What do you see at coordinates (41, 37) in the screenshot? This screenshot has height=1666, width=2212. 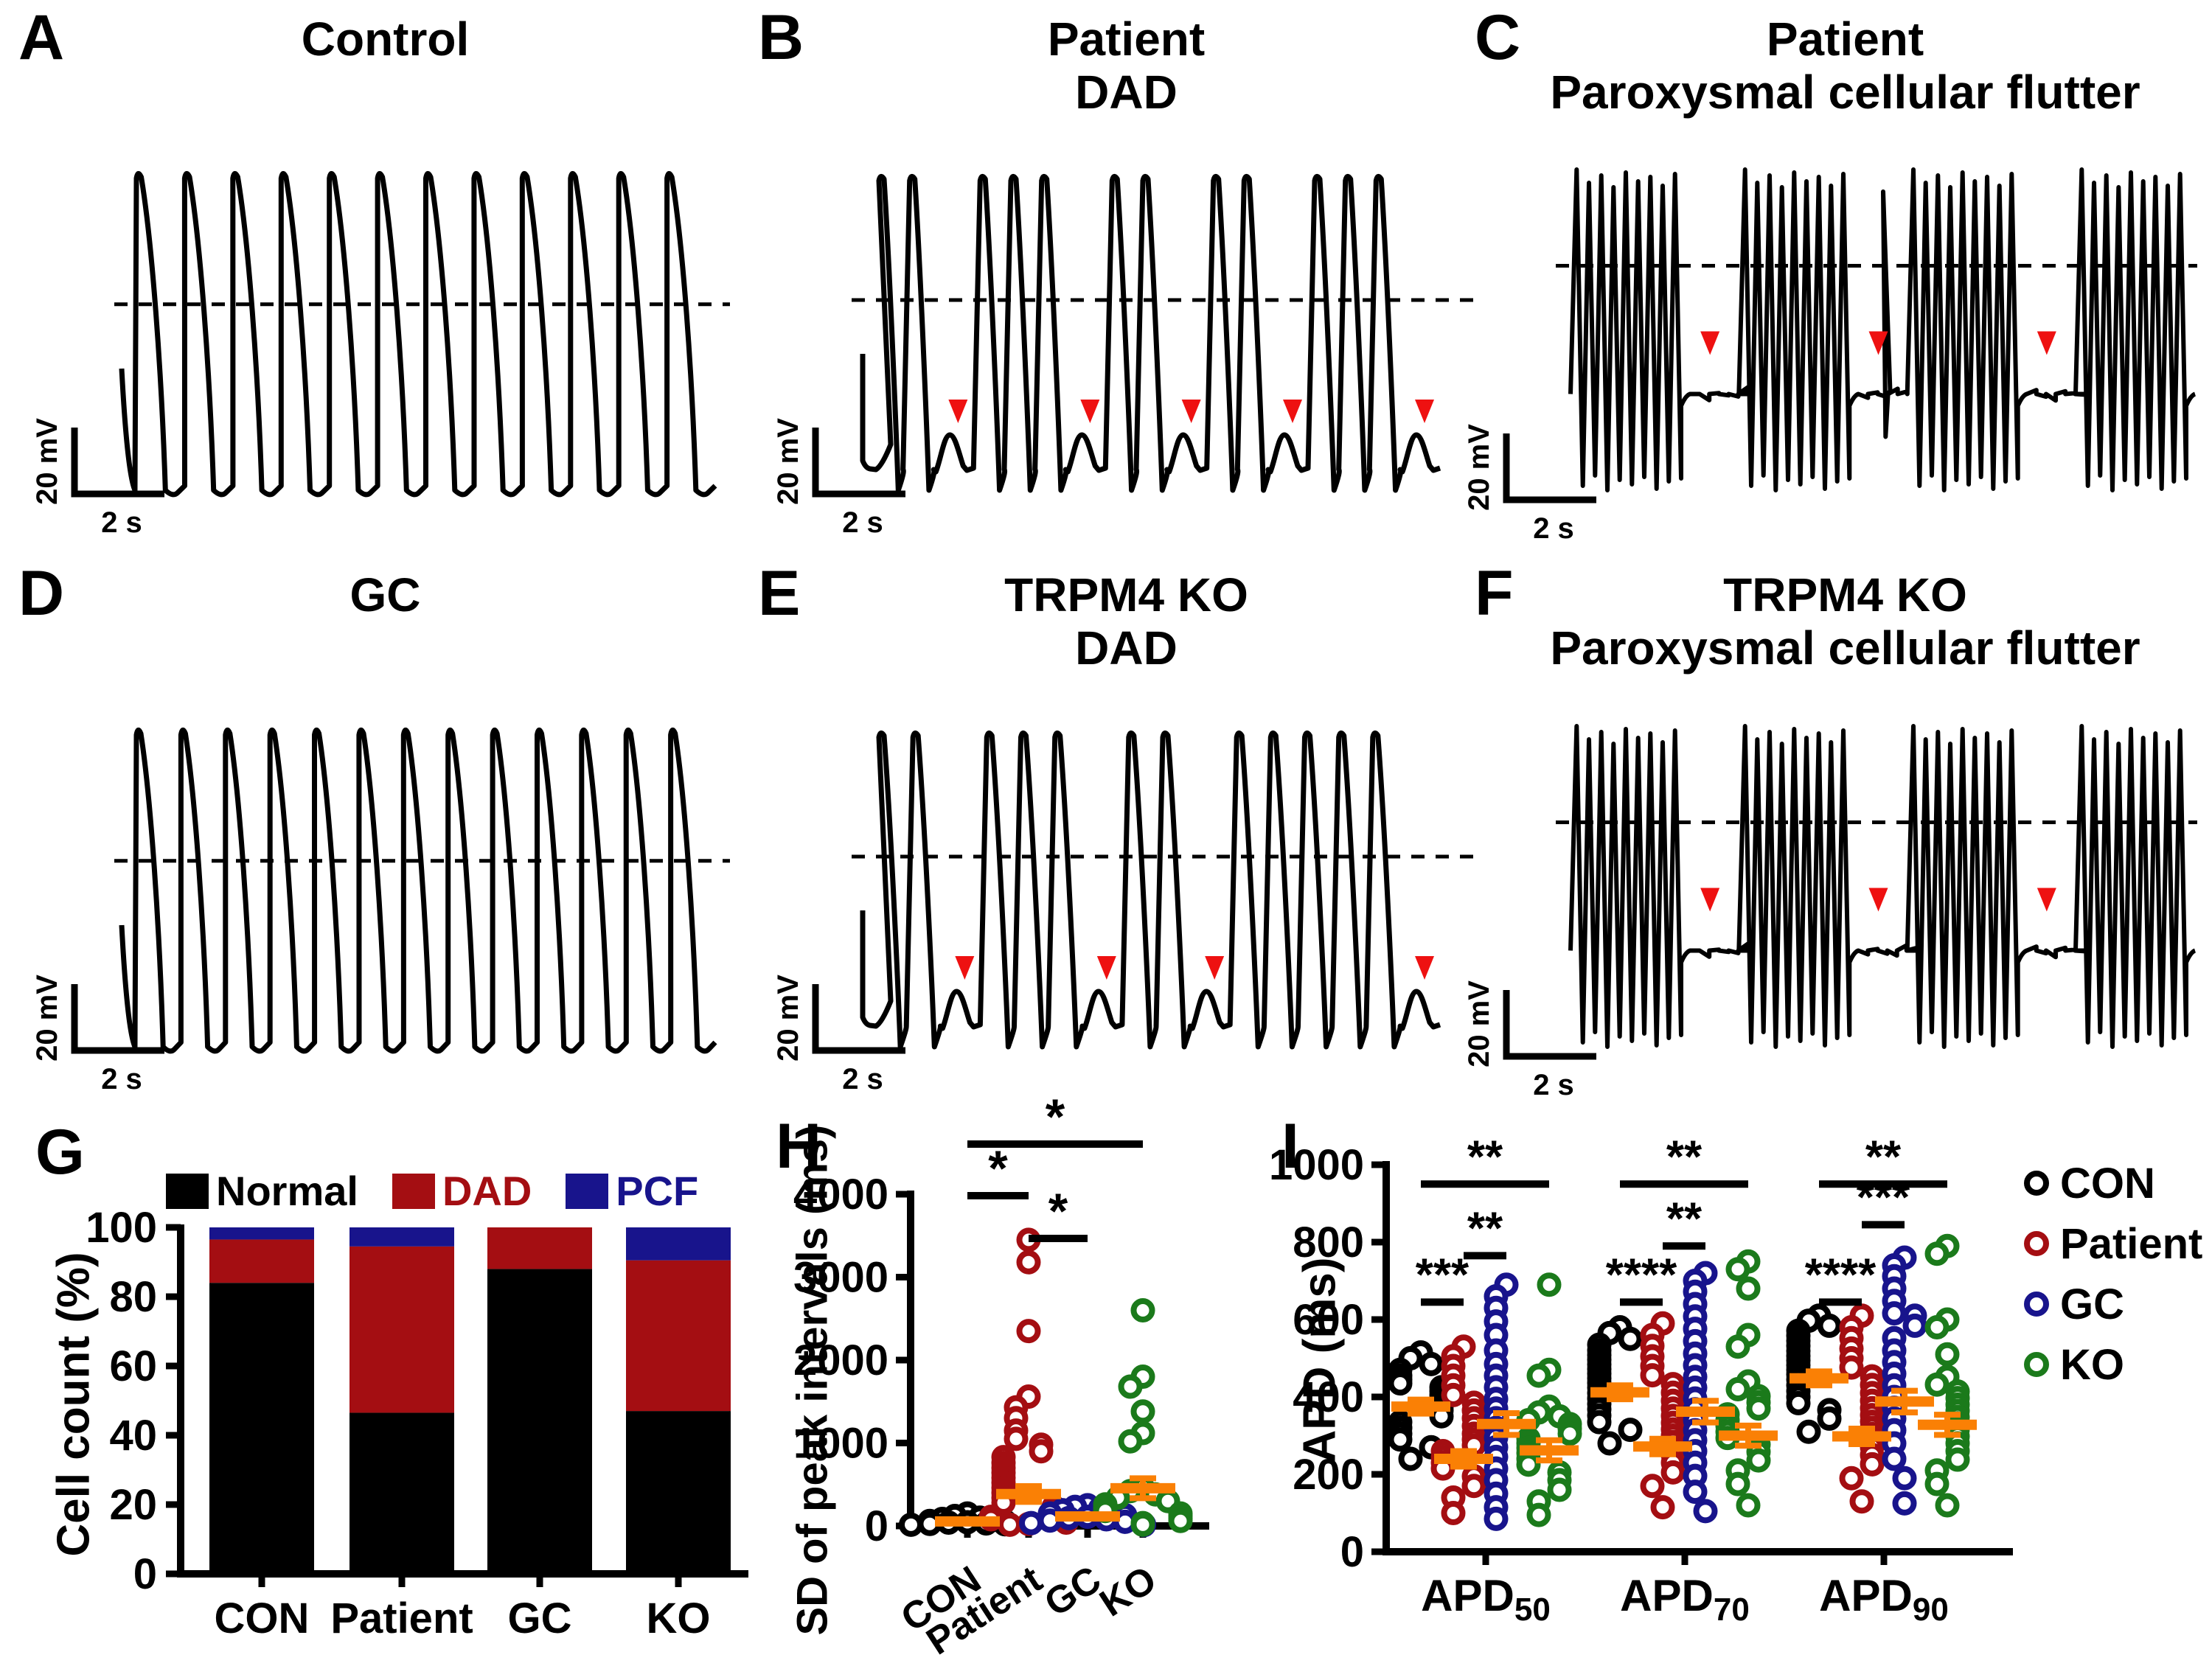 I see `panel-label-a: A` at bounding box center [41, 37].